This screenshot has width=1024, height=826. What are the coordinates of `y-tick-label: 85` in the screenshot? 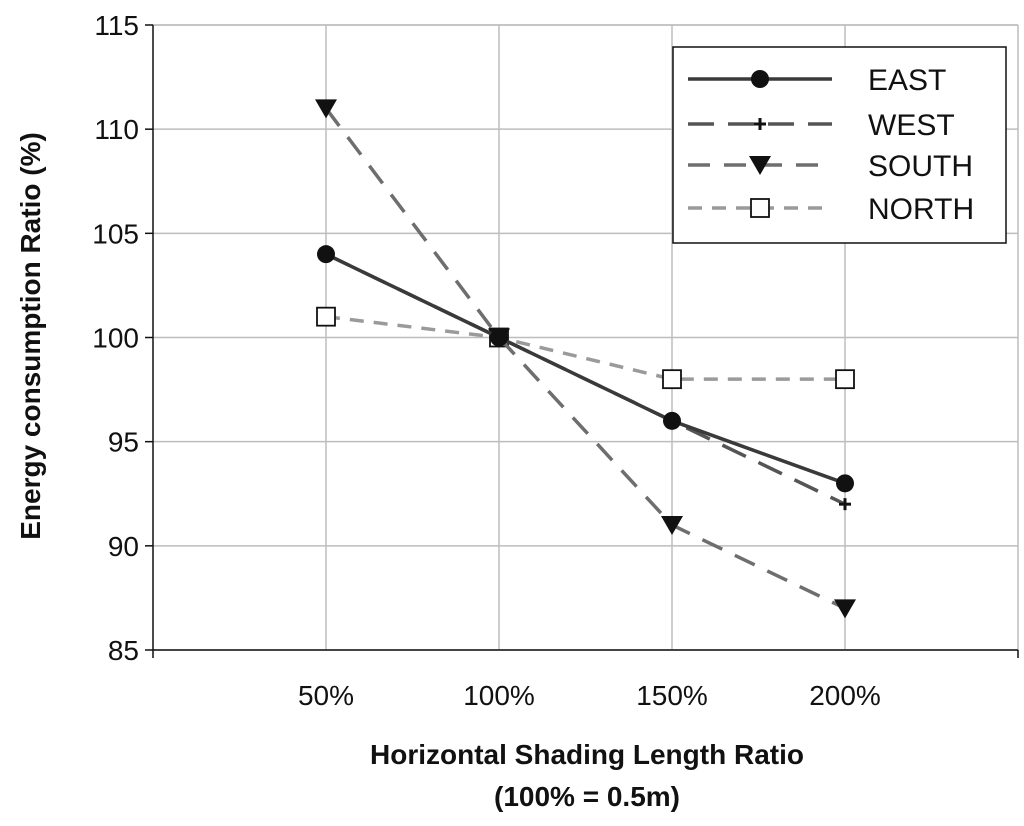 It's located at (123, 650).